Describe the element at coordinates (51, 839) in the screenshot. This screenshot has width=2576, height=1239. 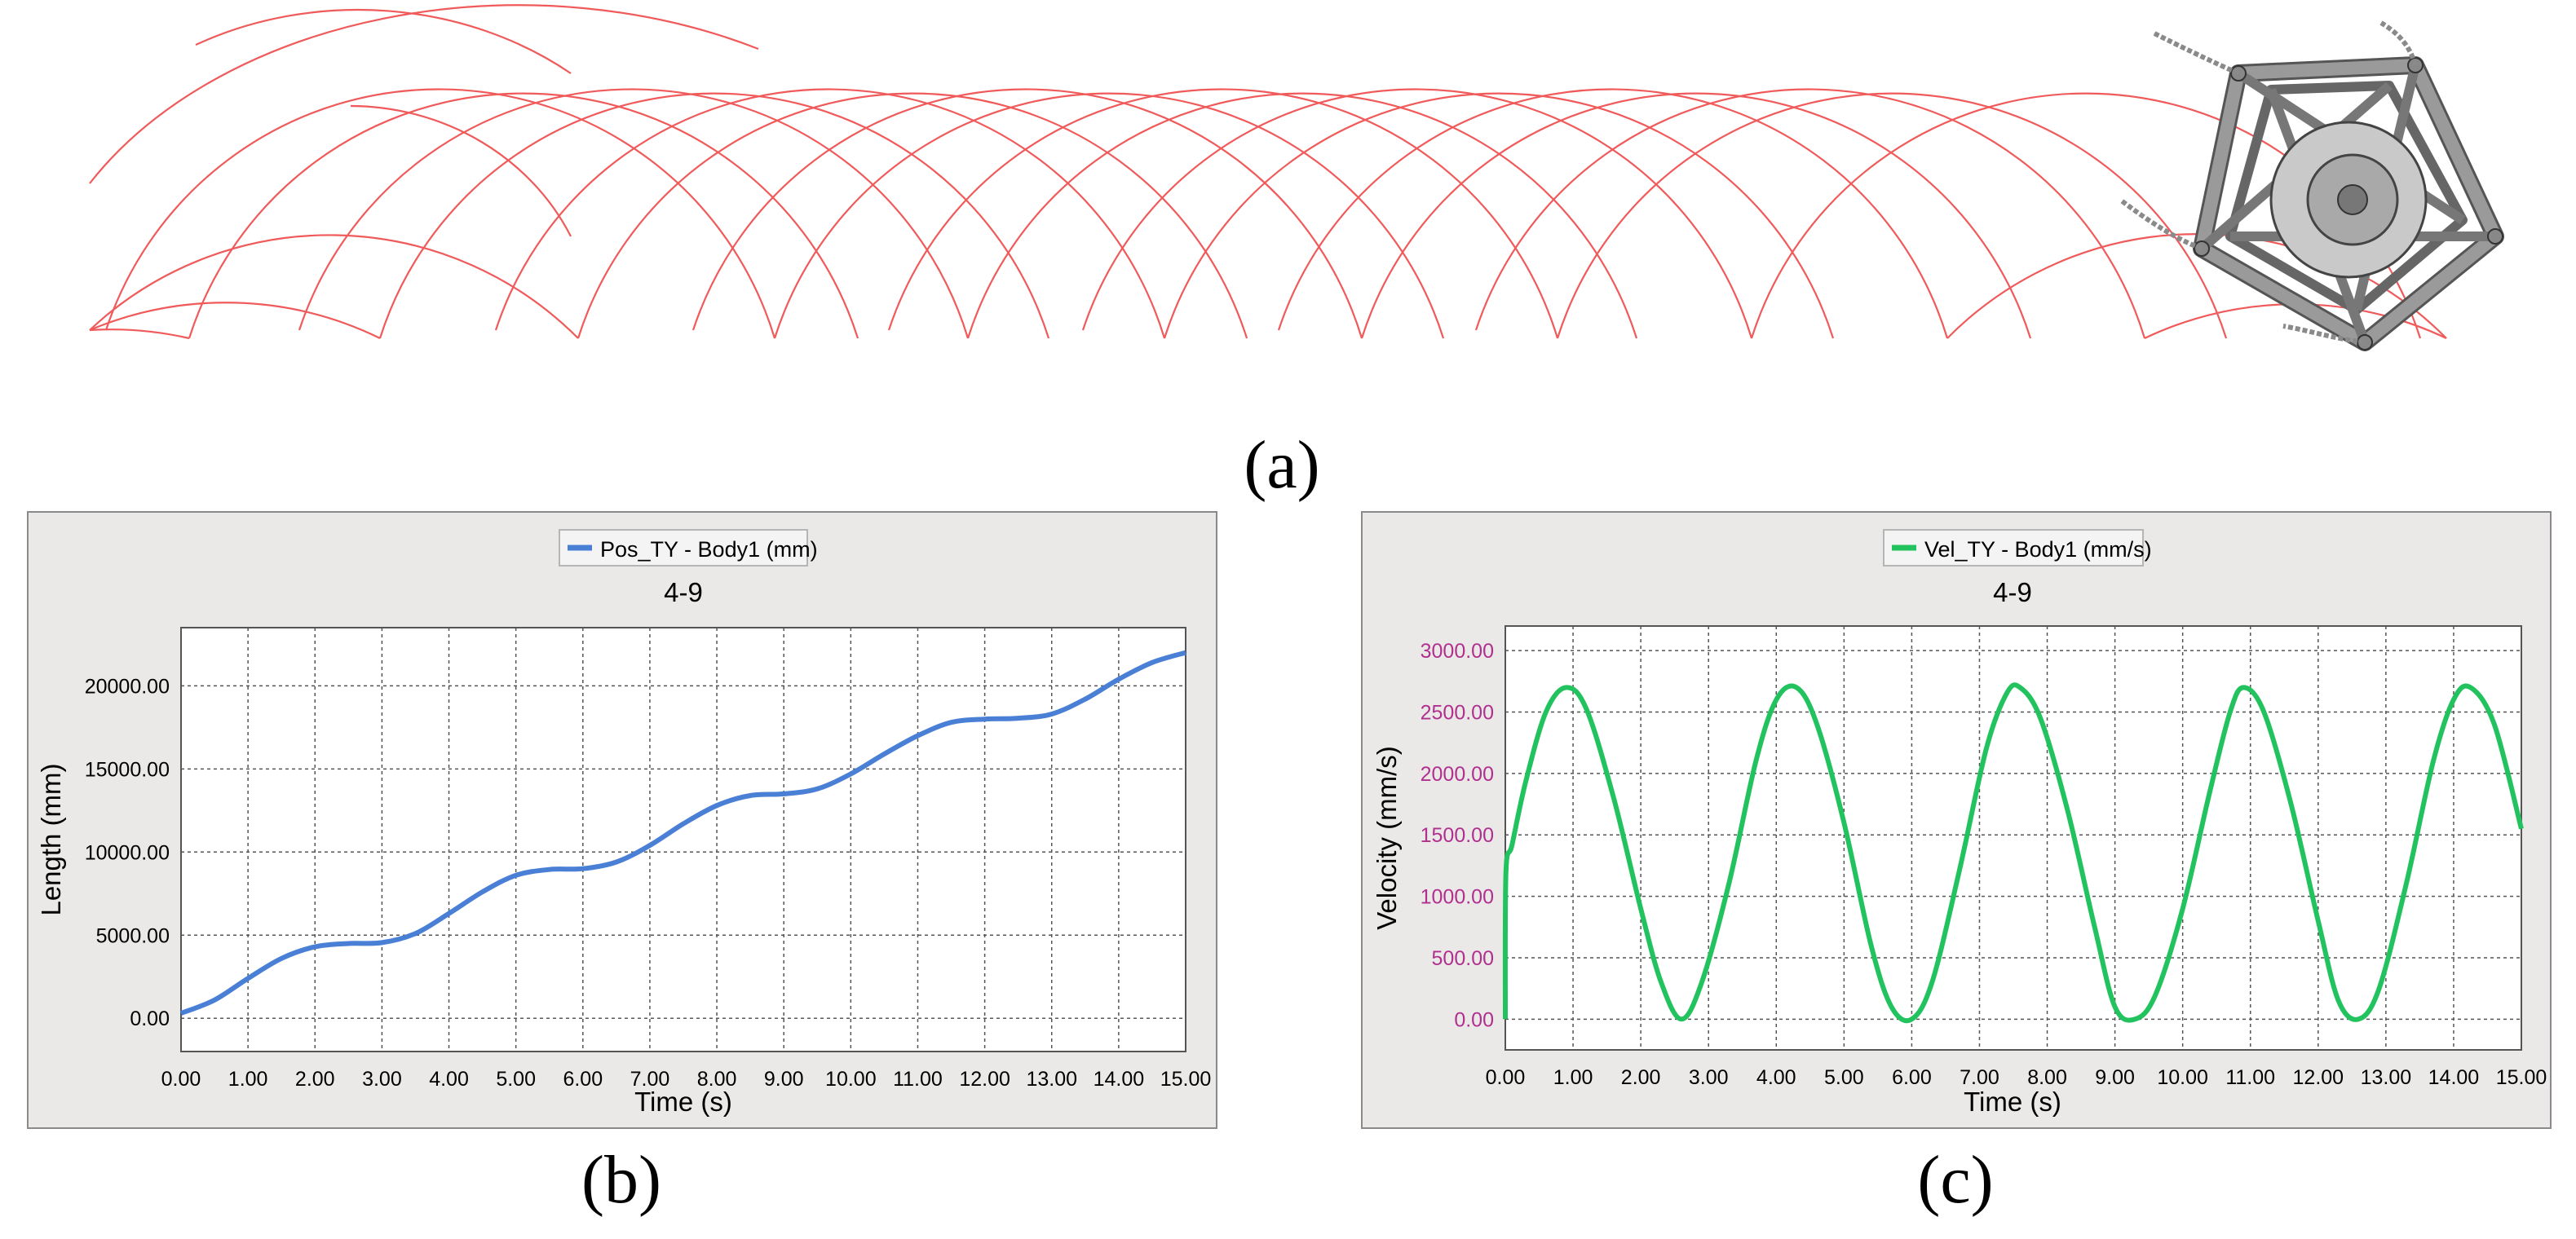
I see `y-axis-label: Length (mm)` at that location.